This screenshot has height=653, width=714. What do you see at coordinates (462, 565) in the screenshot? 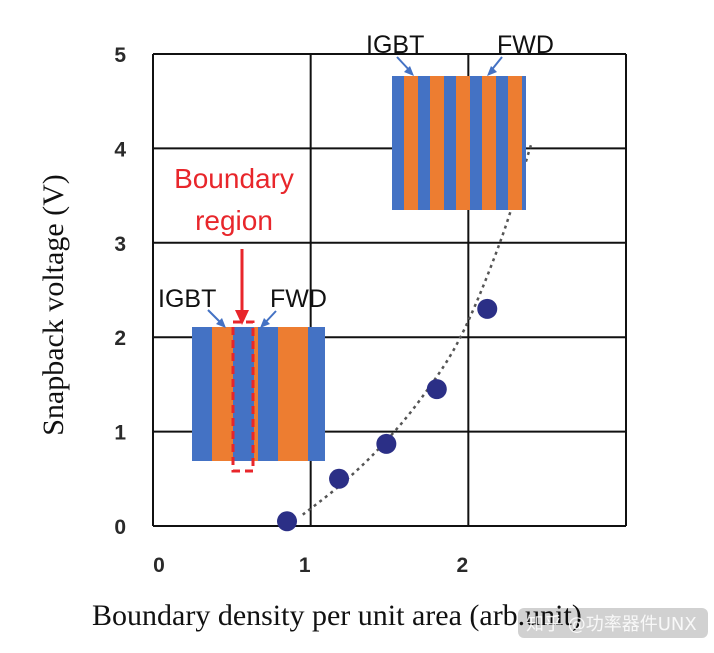
I see `x-tick-label: 2` at bounding box center [462, 565].